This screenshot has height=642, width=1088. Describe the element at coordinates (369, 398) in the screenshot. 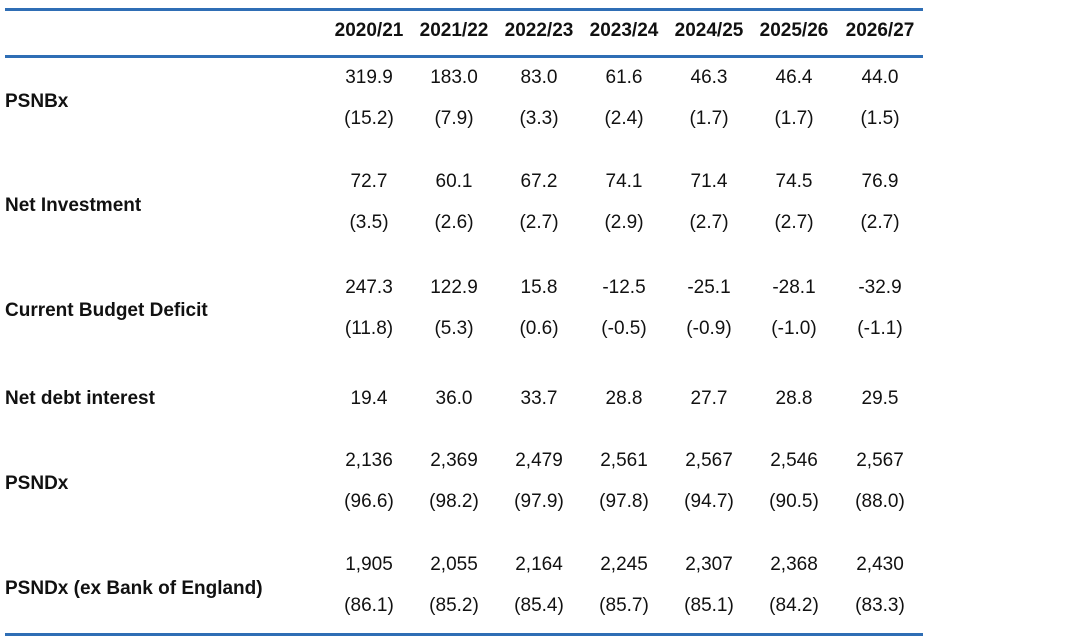

I see `cell-value: 19.4` at that location.